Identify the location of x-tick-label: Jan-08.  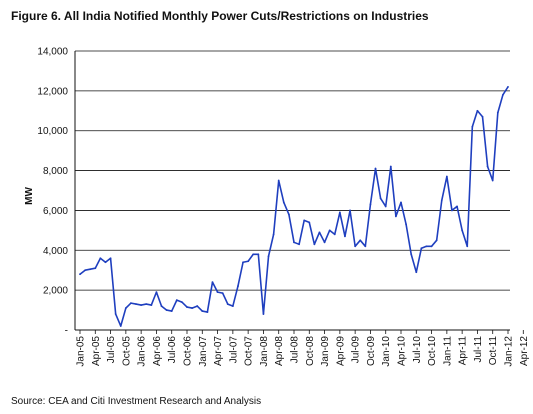
(264, 351).